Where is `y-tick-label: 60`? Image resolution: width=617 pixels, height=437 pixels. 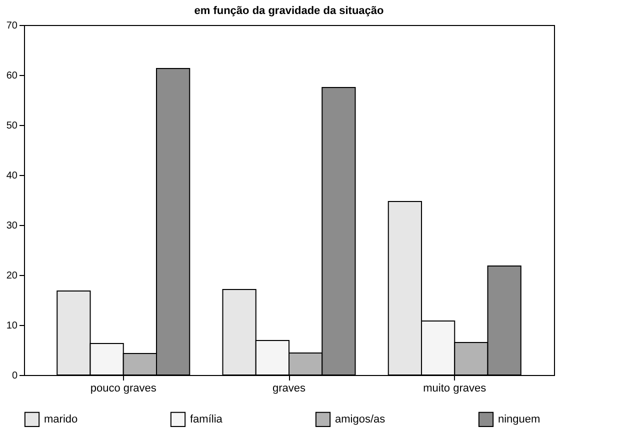 y-tick-label: 60 is located at coordinates (12, 76).